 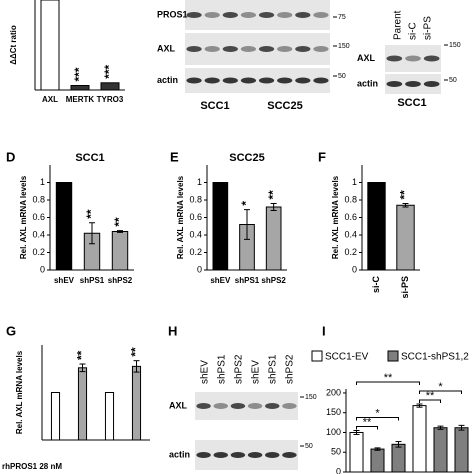 What do you see at coordinates (172, 330) in the screenshot?
I see `panel-letter: H` at bounding box center [172, 330].